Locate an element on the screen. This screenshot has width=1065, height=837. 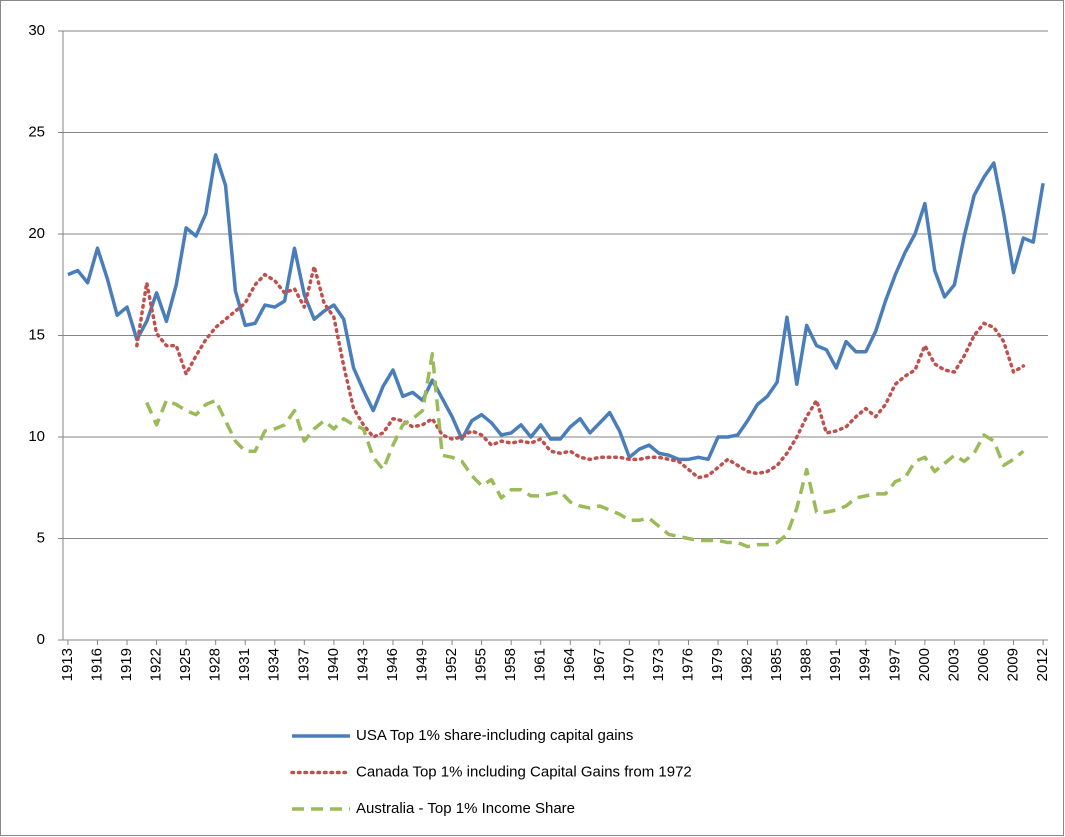
y-tick-label: 0 is located at coordinates (41, 639).